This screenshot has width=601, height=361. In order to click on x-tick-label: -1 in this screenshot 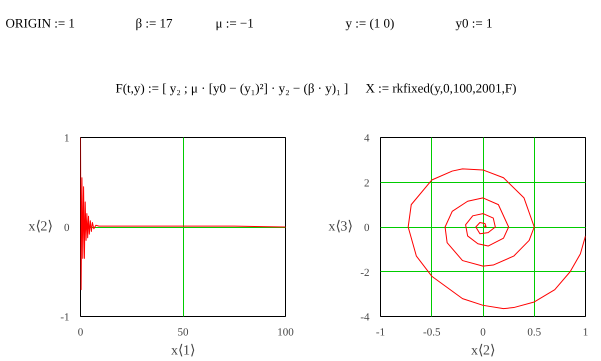, I will do `click(381, 332)`.